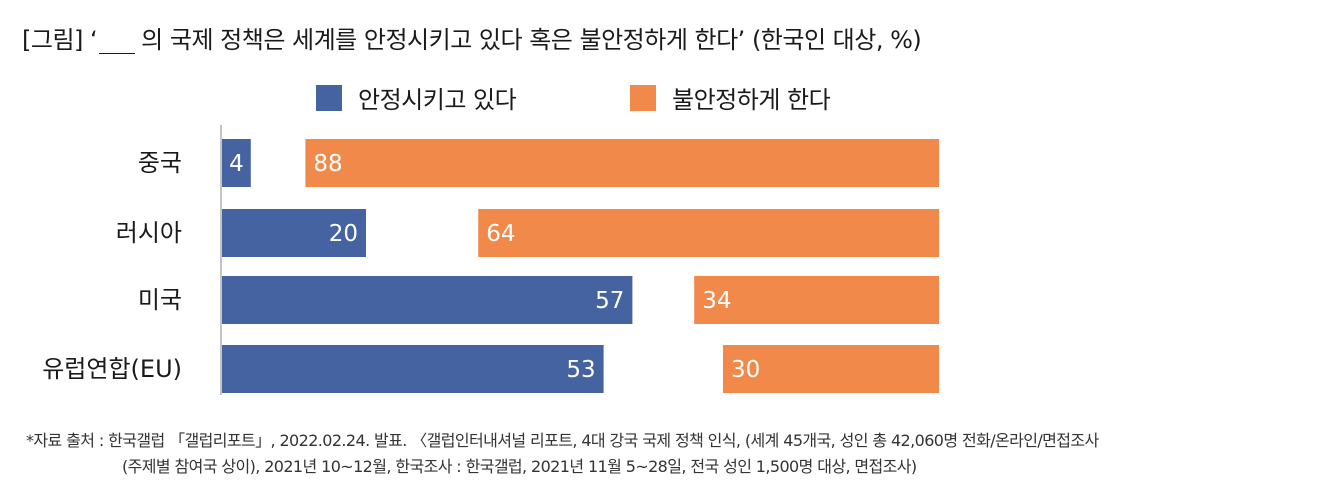  Describe the element at coordinates (149, 233) in the screenshot. I see `category-label: 러시아` at that location.